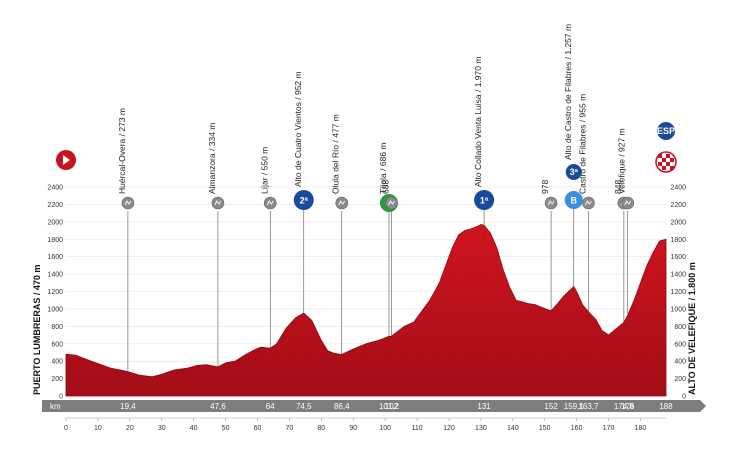 The image size is (730, 450). I want to click on km-marker-label: 188, so click(666, 406).